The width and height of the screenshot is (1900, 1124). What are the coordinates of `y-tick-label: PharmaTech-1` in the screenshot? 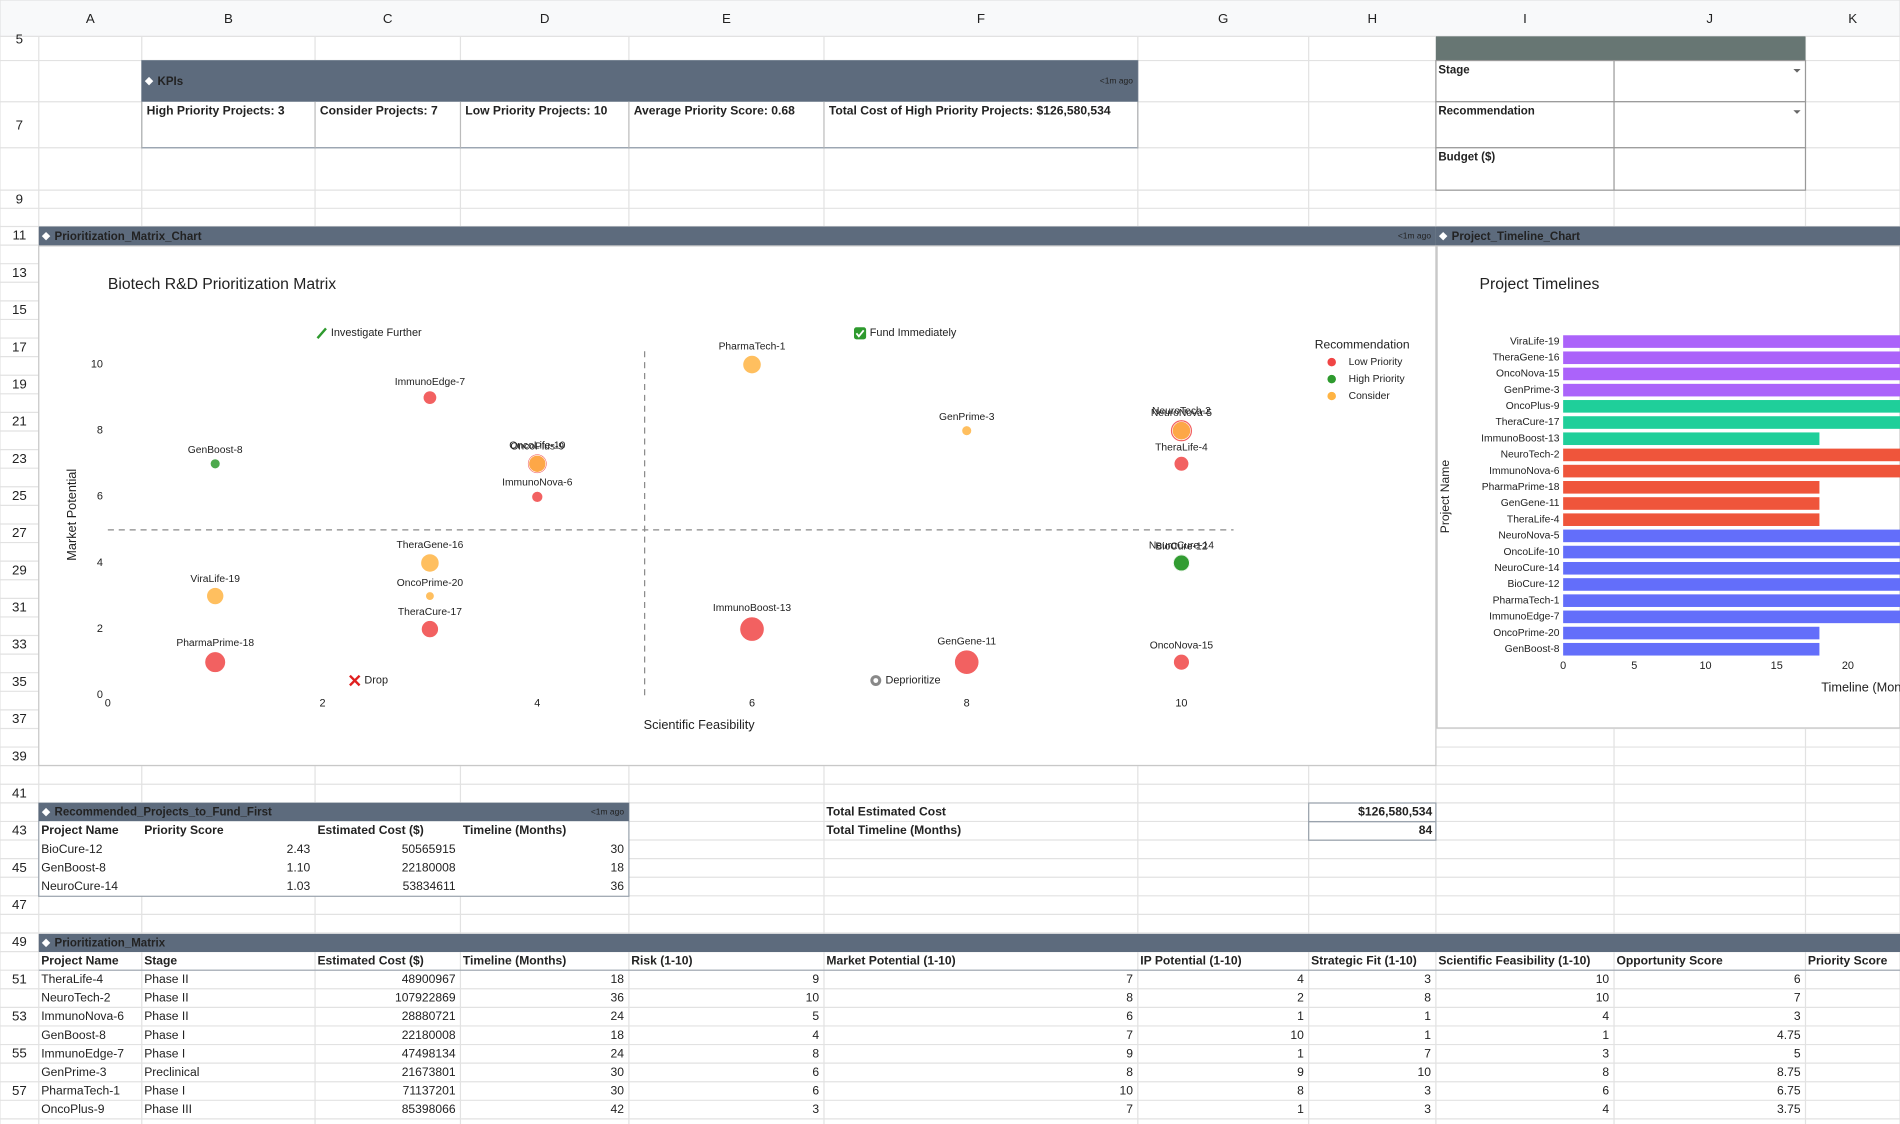 It's located at (1526, 600).